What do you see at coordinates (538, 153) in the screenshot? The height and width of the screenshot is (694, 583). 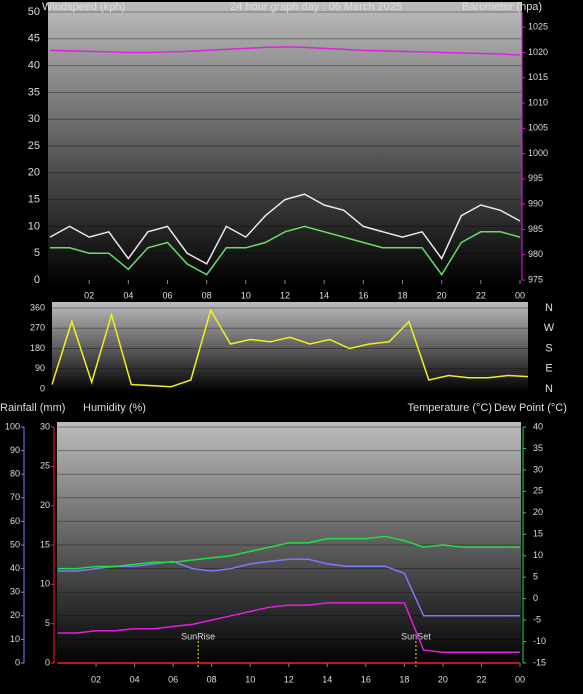 I see `y-tick-label: 1000` at bounding box center [538, 153].